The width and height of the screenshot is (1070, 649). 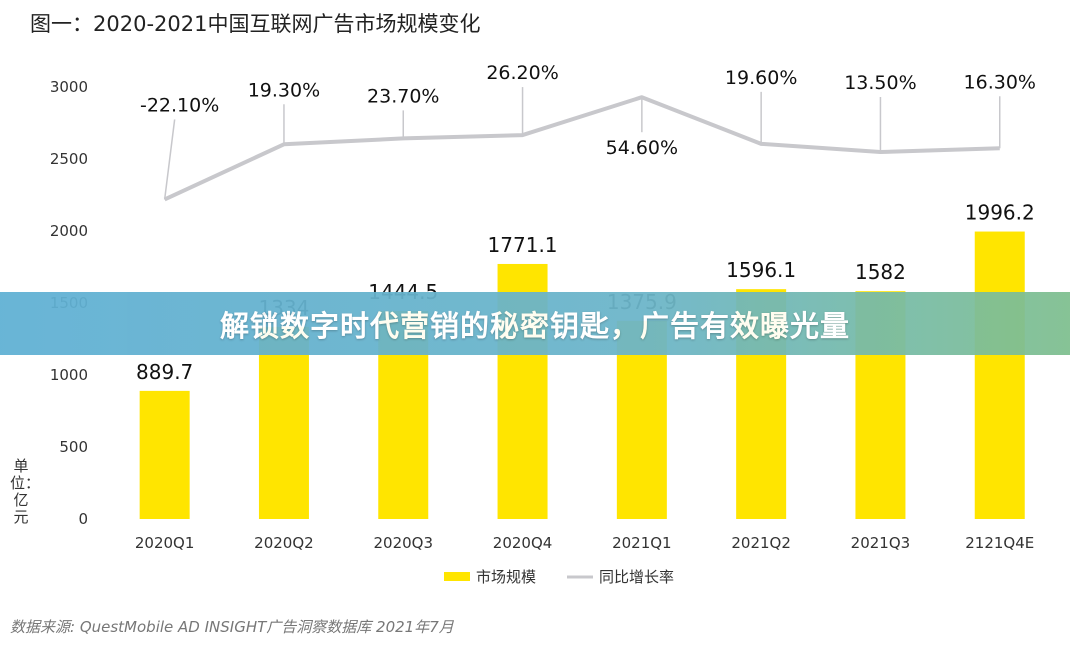 What do you see at coordinates (880, 272) in the screenshot?
I see `bar-value-label: 1582` at bounding box center [880, 272].